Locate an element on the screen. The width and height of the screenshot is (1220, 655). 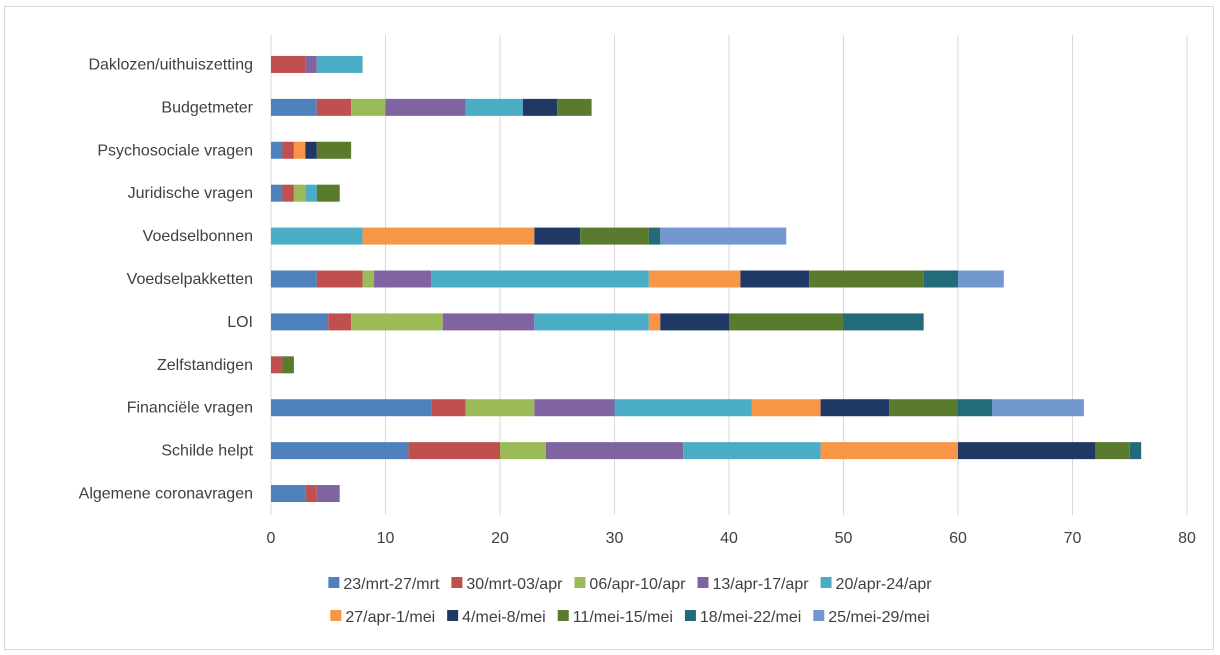
category-label: Juridische vragen is located at coordinates (190, 193).